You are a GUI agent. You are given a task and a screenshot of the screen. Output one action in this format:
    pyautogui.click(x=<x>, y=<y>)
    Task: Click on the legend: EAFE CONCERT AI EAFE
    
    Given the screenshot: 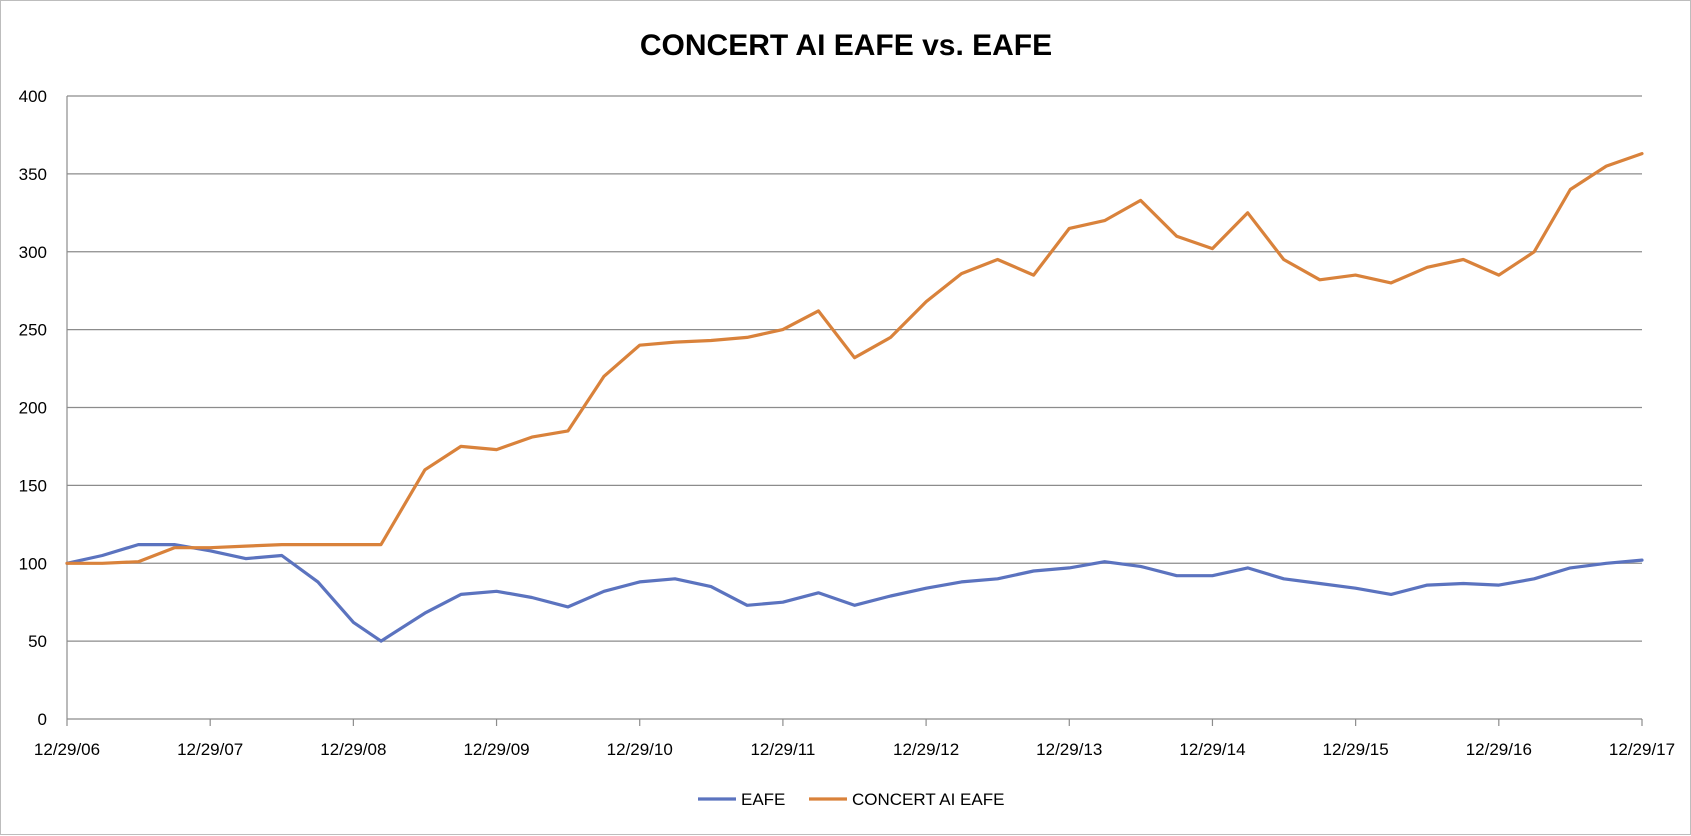 What is the action you would take?
    pyautogui.click(x=851, y=799)
    